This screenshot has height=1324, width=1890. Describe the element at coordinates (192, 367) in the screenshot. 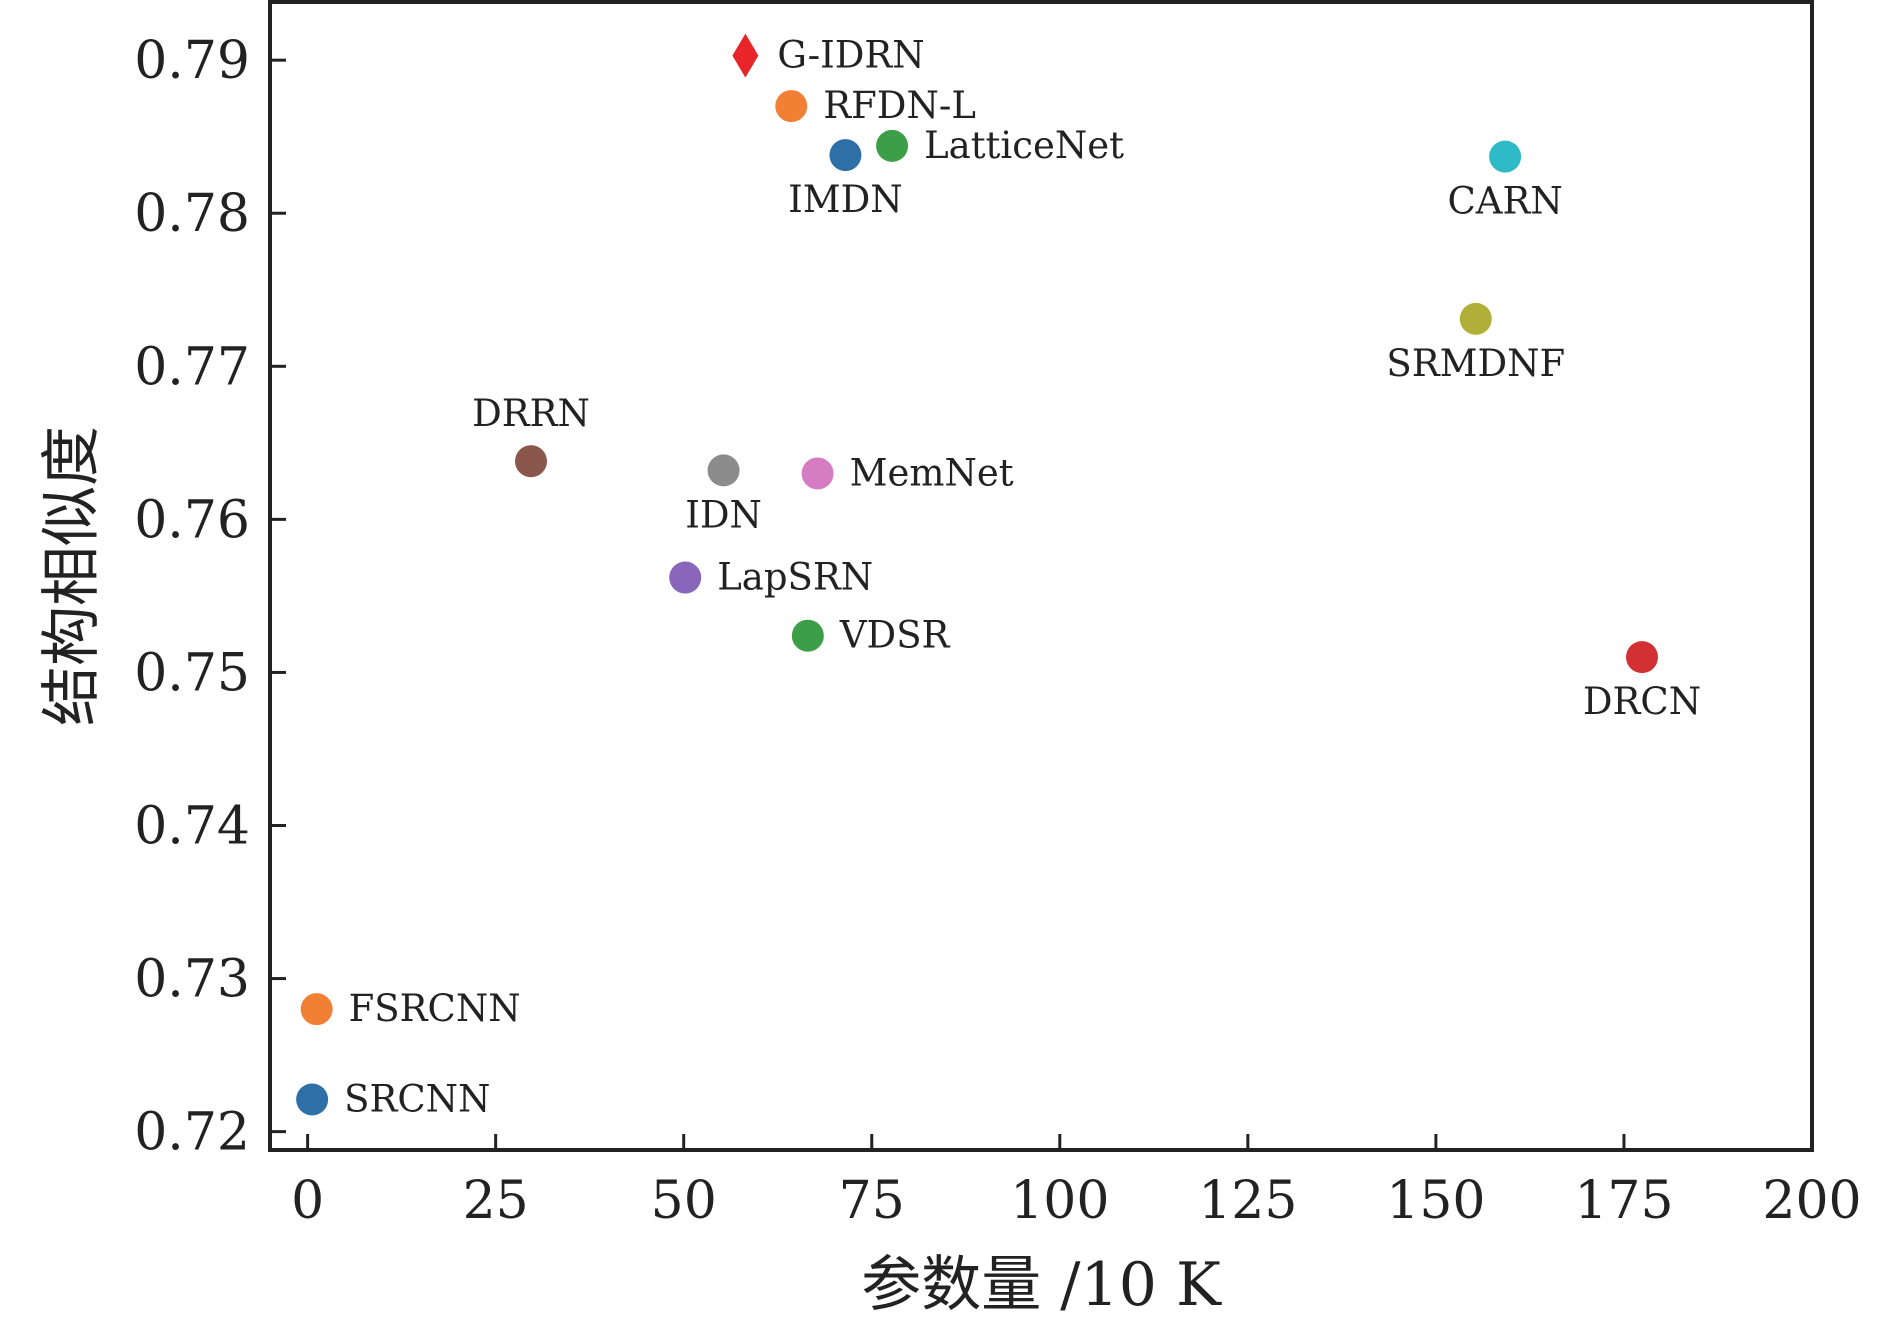

I see `y-tick-label: 0.77` at that location.